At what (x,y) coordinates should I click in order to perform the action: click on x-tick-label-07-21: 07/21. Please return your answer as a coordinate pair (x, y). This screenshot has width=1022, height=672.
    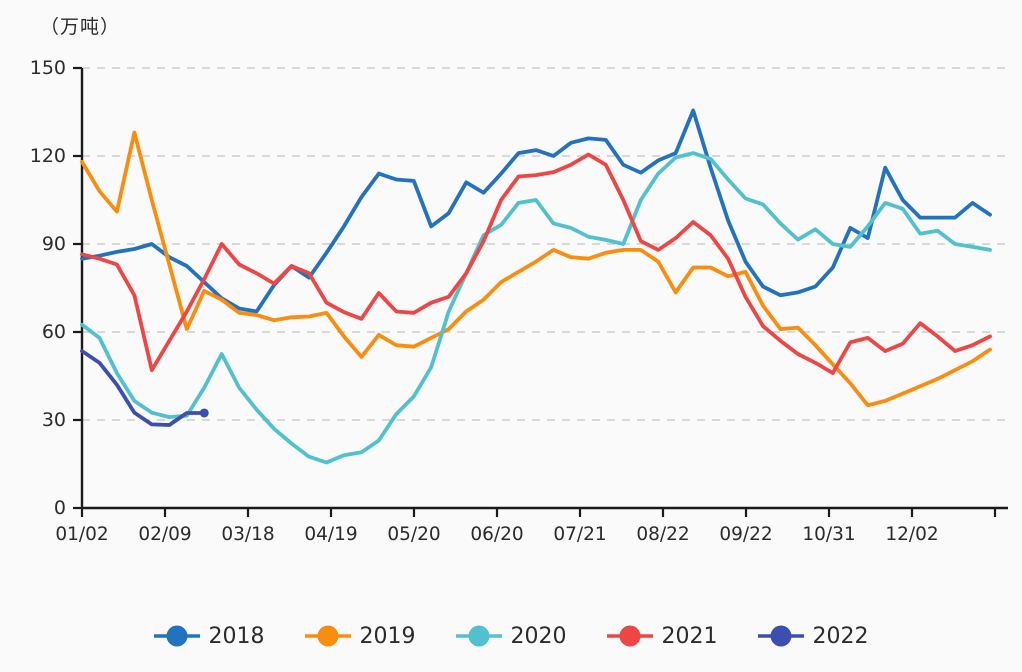
    Looking at the image, I should click on (579, 534).